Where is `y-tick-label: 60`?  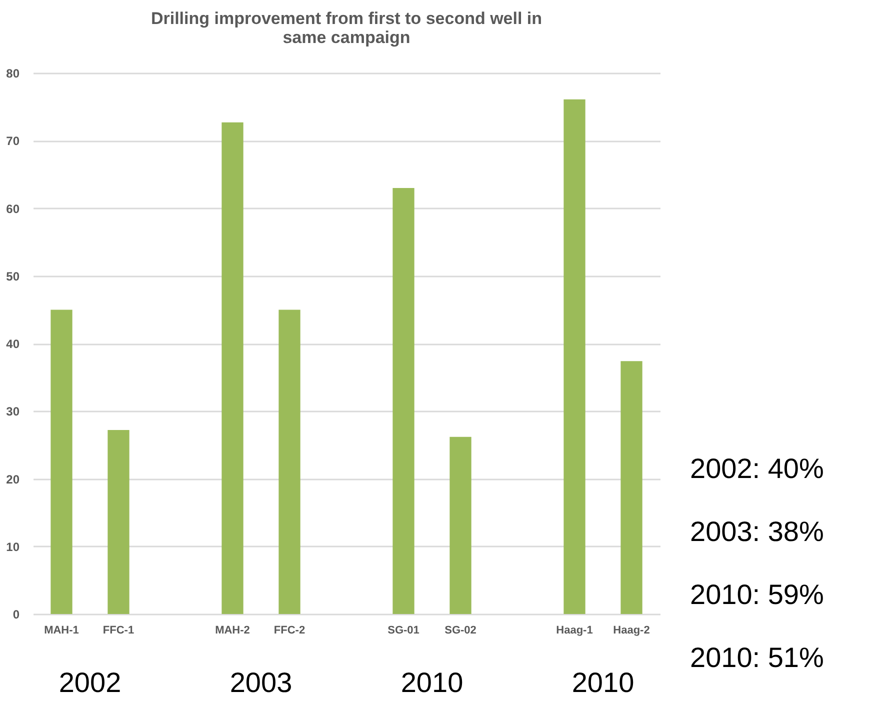 y-tick-label: 60 is located at coordinates (13, 209).